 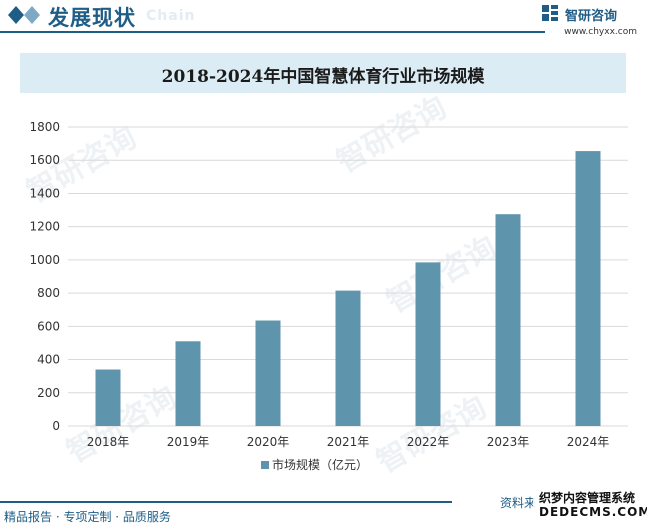 What do you see at coordinates (550, 13) in the screenshot?
I see `brand-mark-icon` at bounding box center [550, 13].